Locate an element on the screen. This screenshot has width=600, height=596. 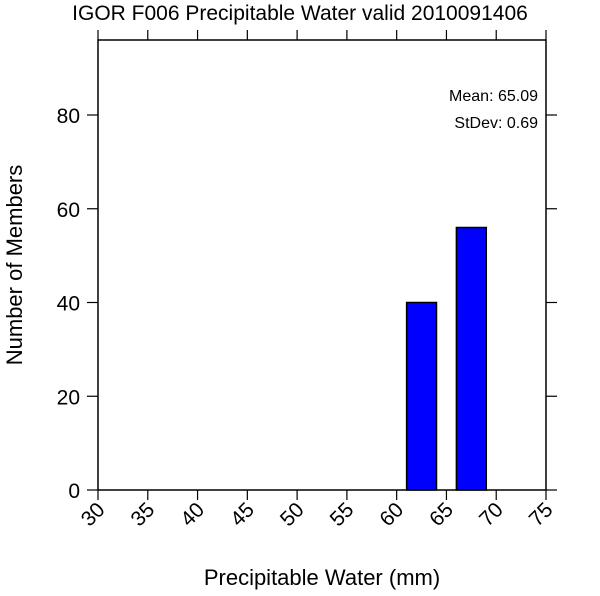
y-axis-label: Number of Members is located at coordinates (14, 265).